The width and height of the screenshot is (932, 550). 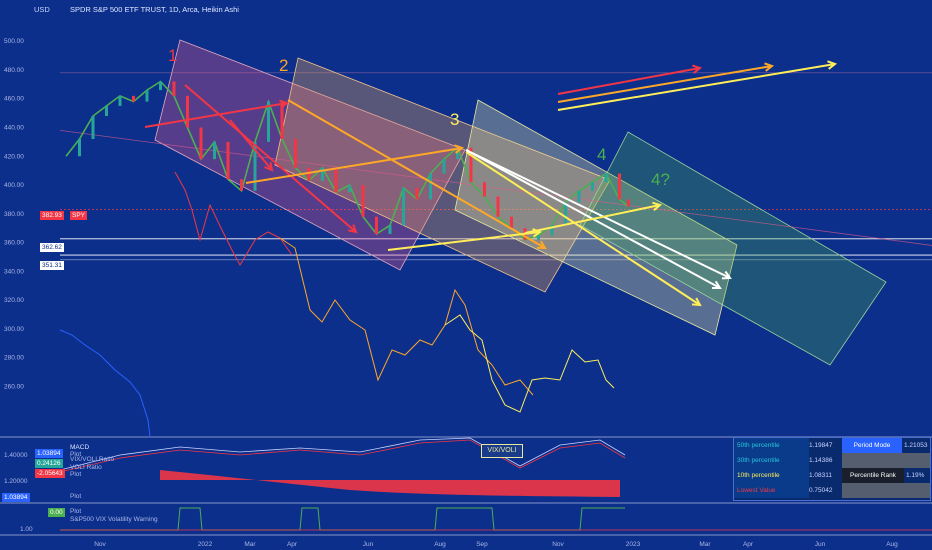 What do you see at coordinates (482, 544) in the screenshot?
I see `x-tick-label: Sep` at bounding box center [482, 544].